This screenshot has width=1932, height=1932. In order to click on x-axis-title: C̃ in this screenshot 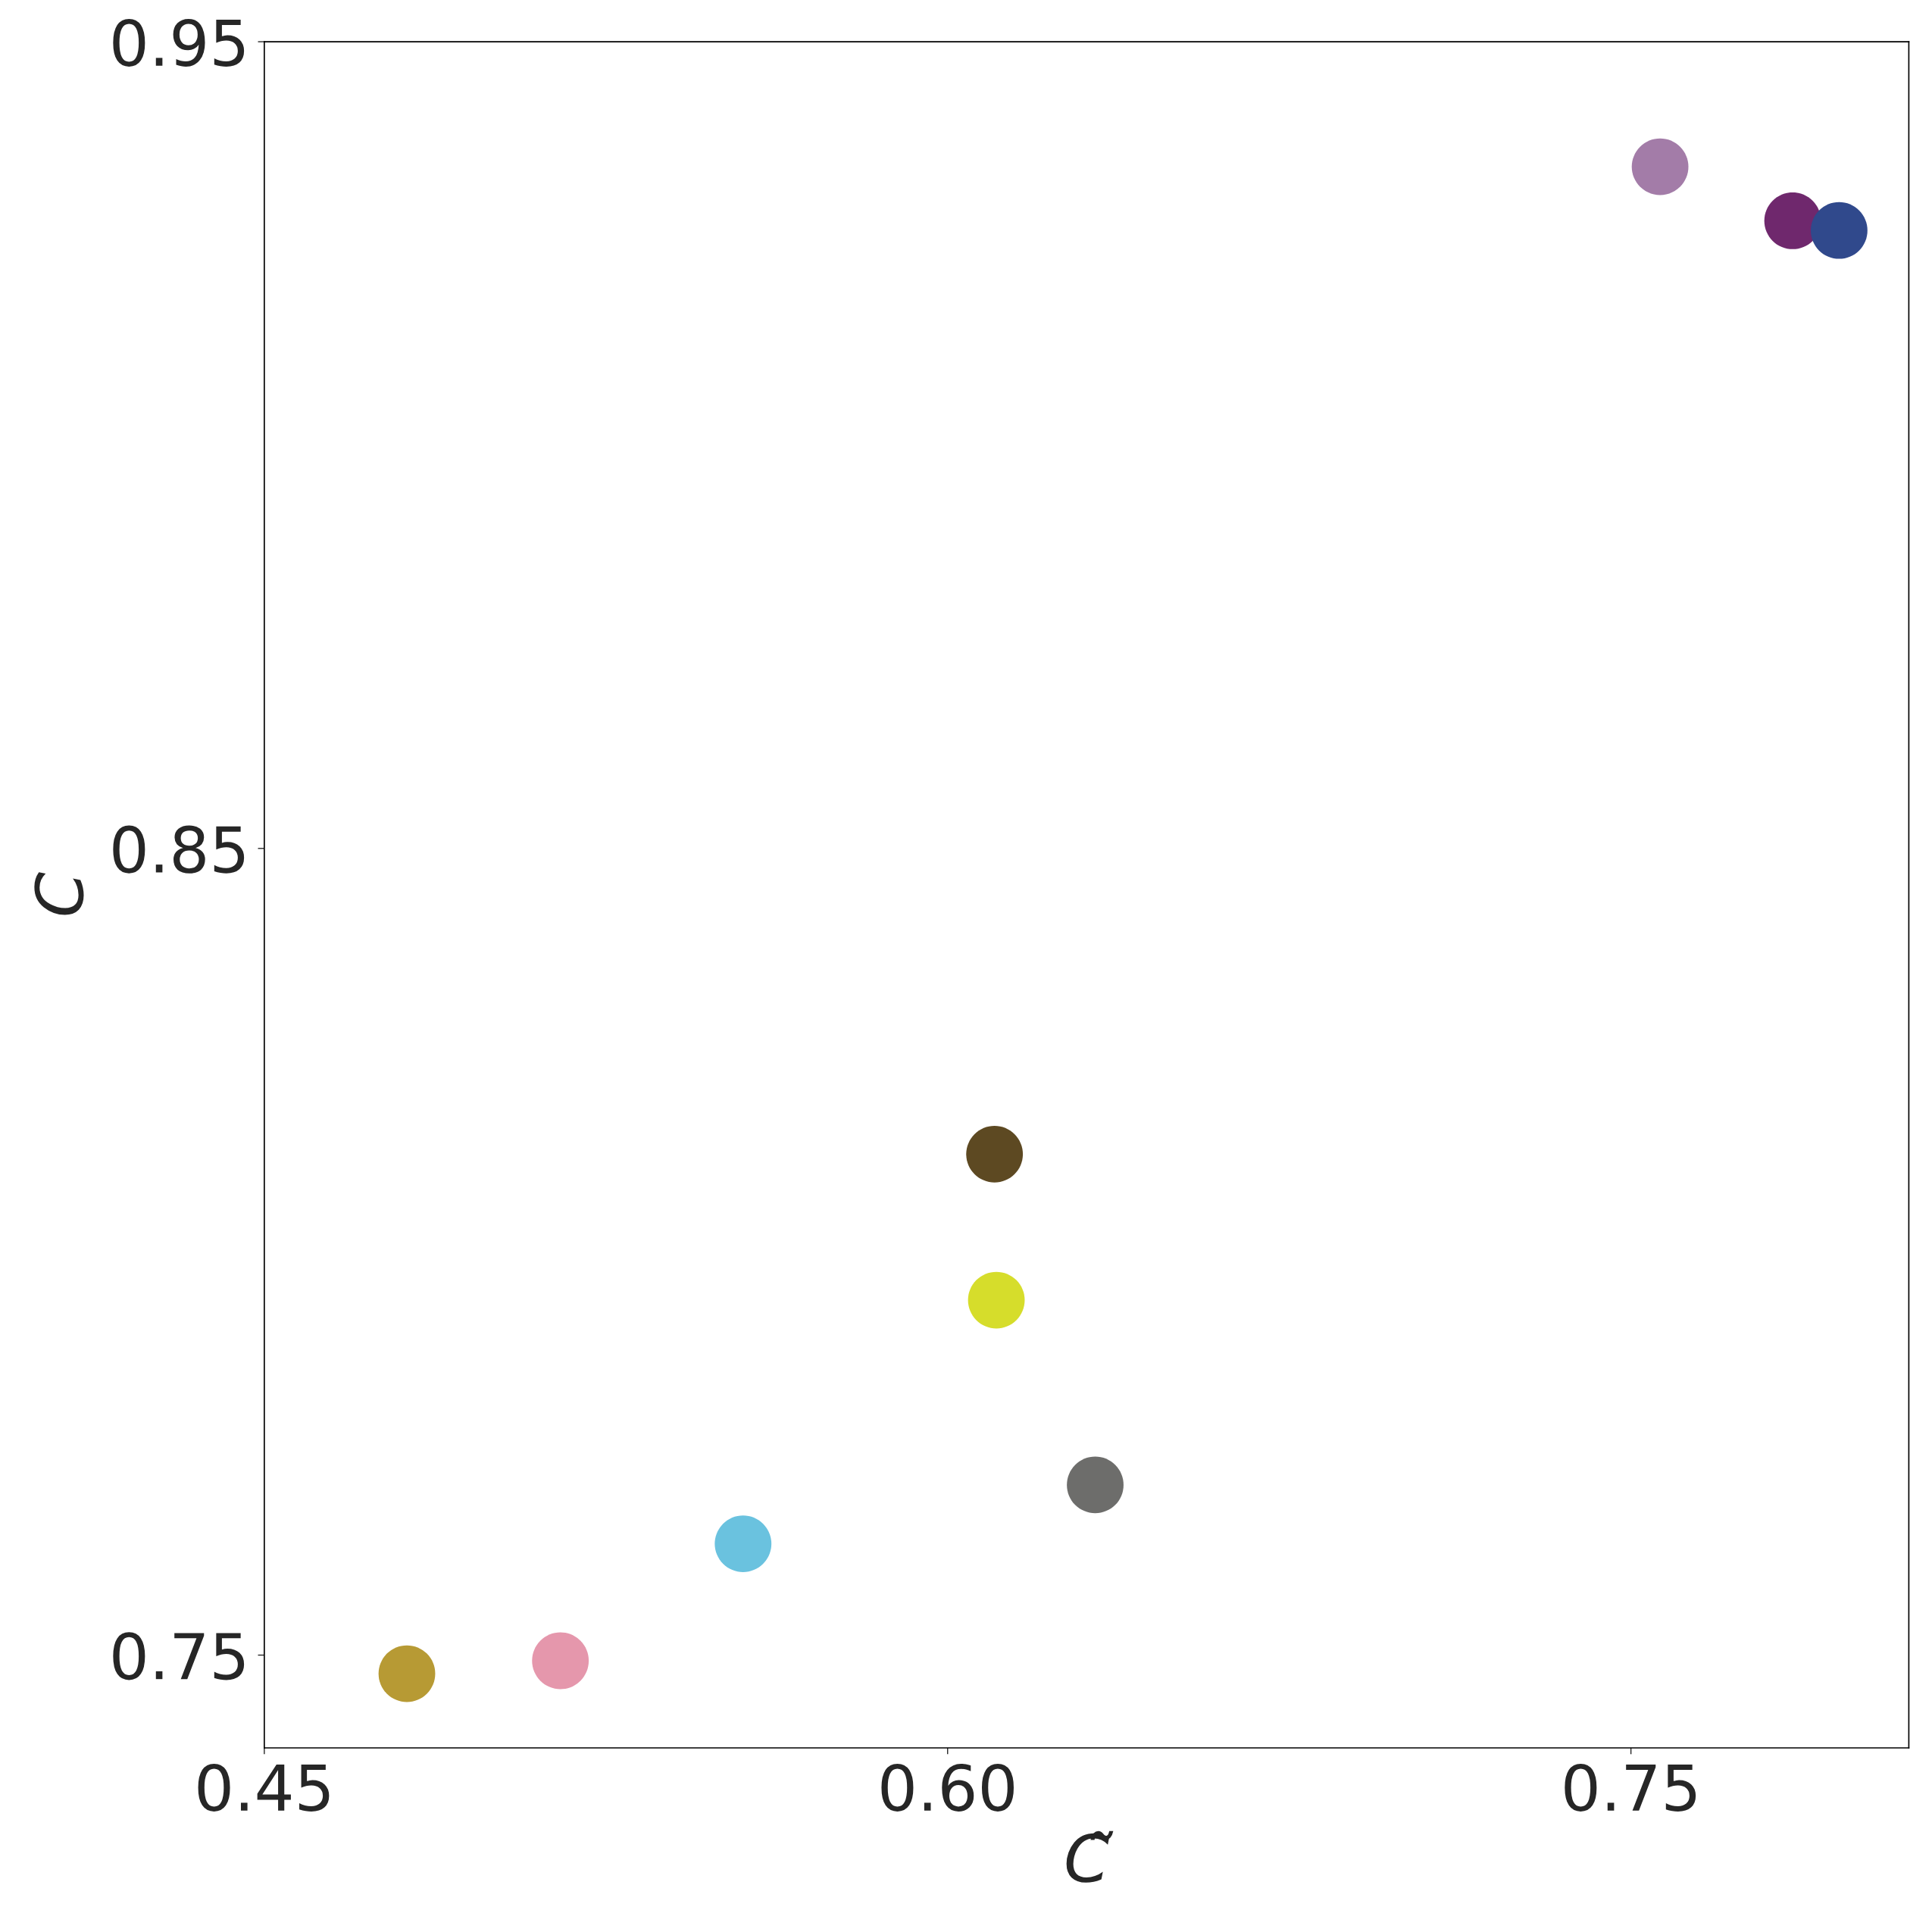, I will do `click(1090, 1856)`.